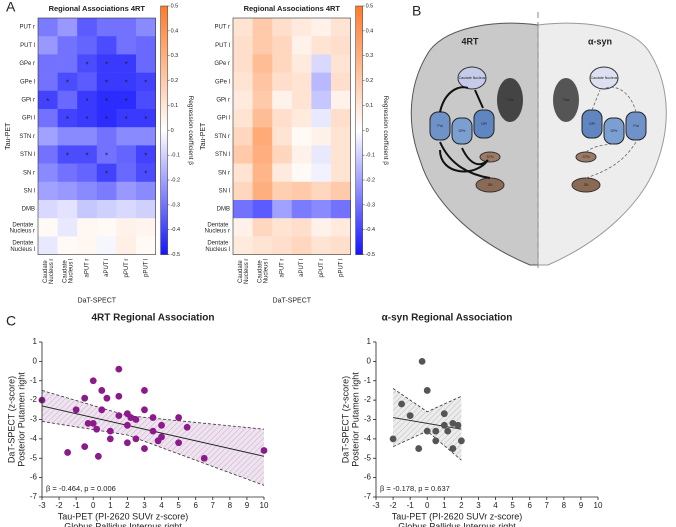 The width and height of the screenshot is (676, 527). Describe the element at coordinates (34, 399) in the screenshot. I see `y-tick-label: -2` at that location.